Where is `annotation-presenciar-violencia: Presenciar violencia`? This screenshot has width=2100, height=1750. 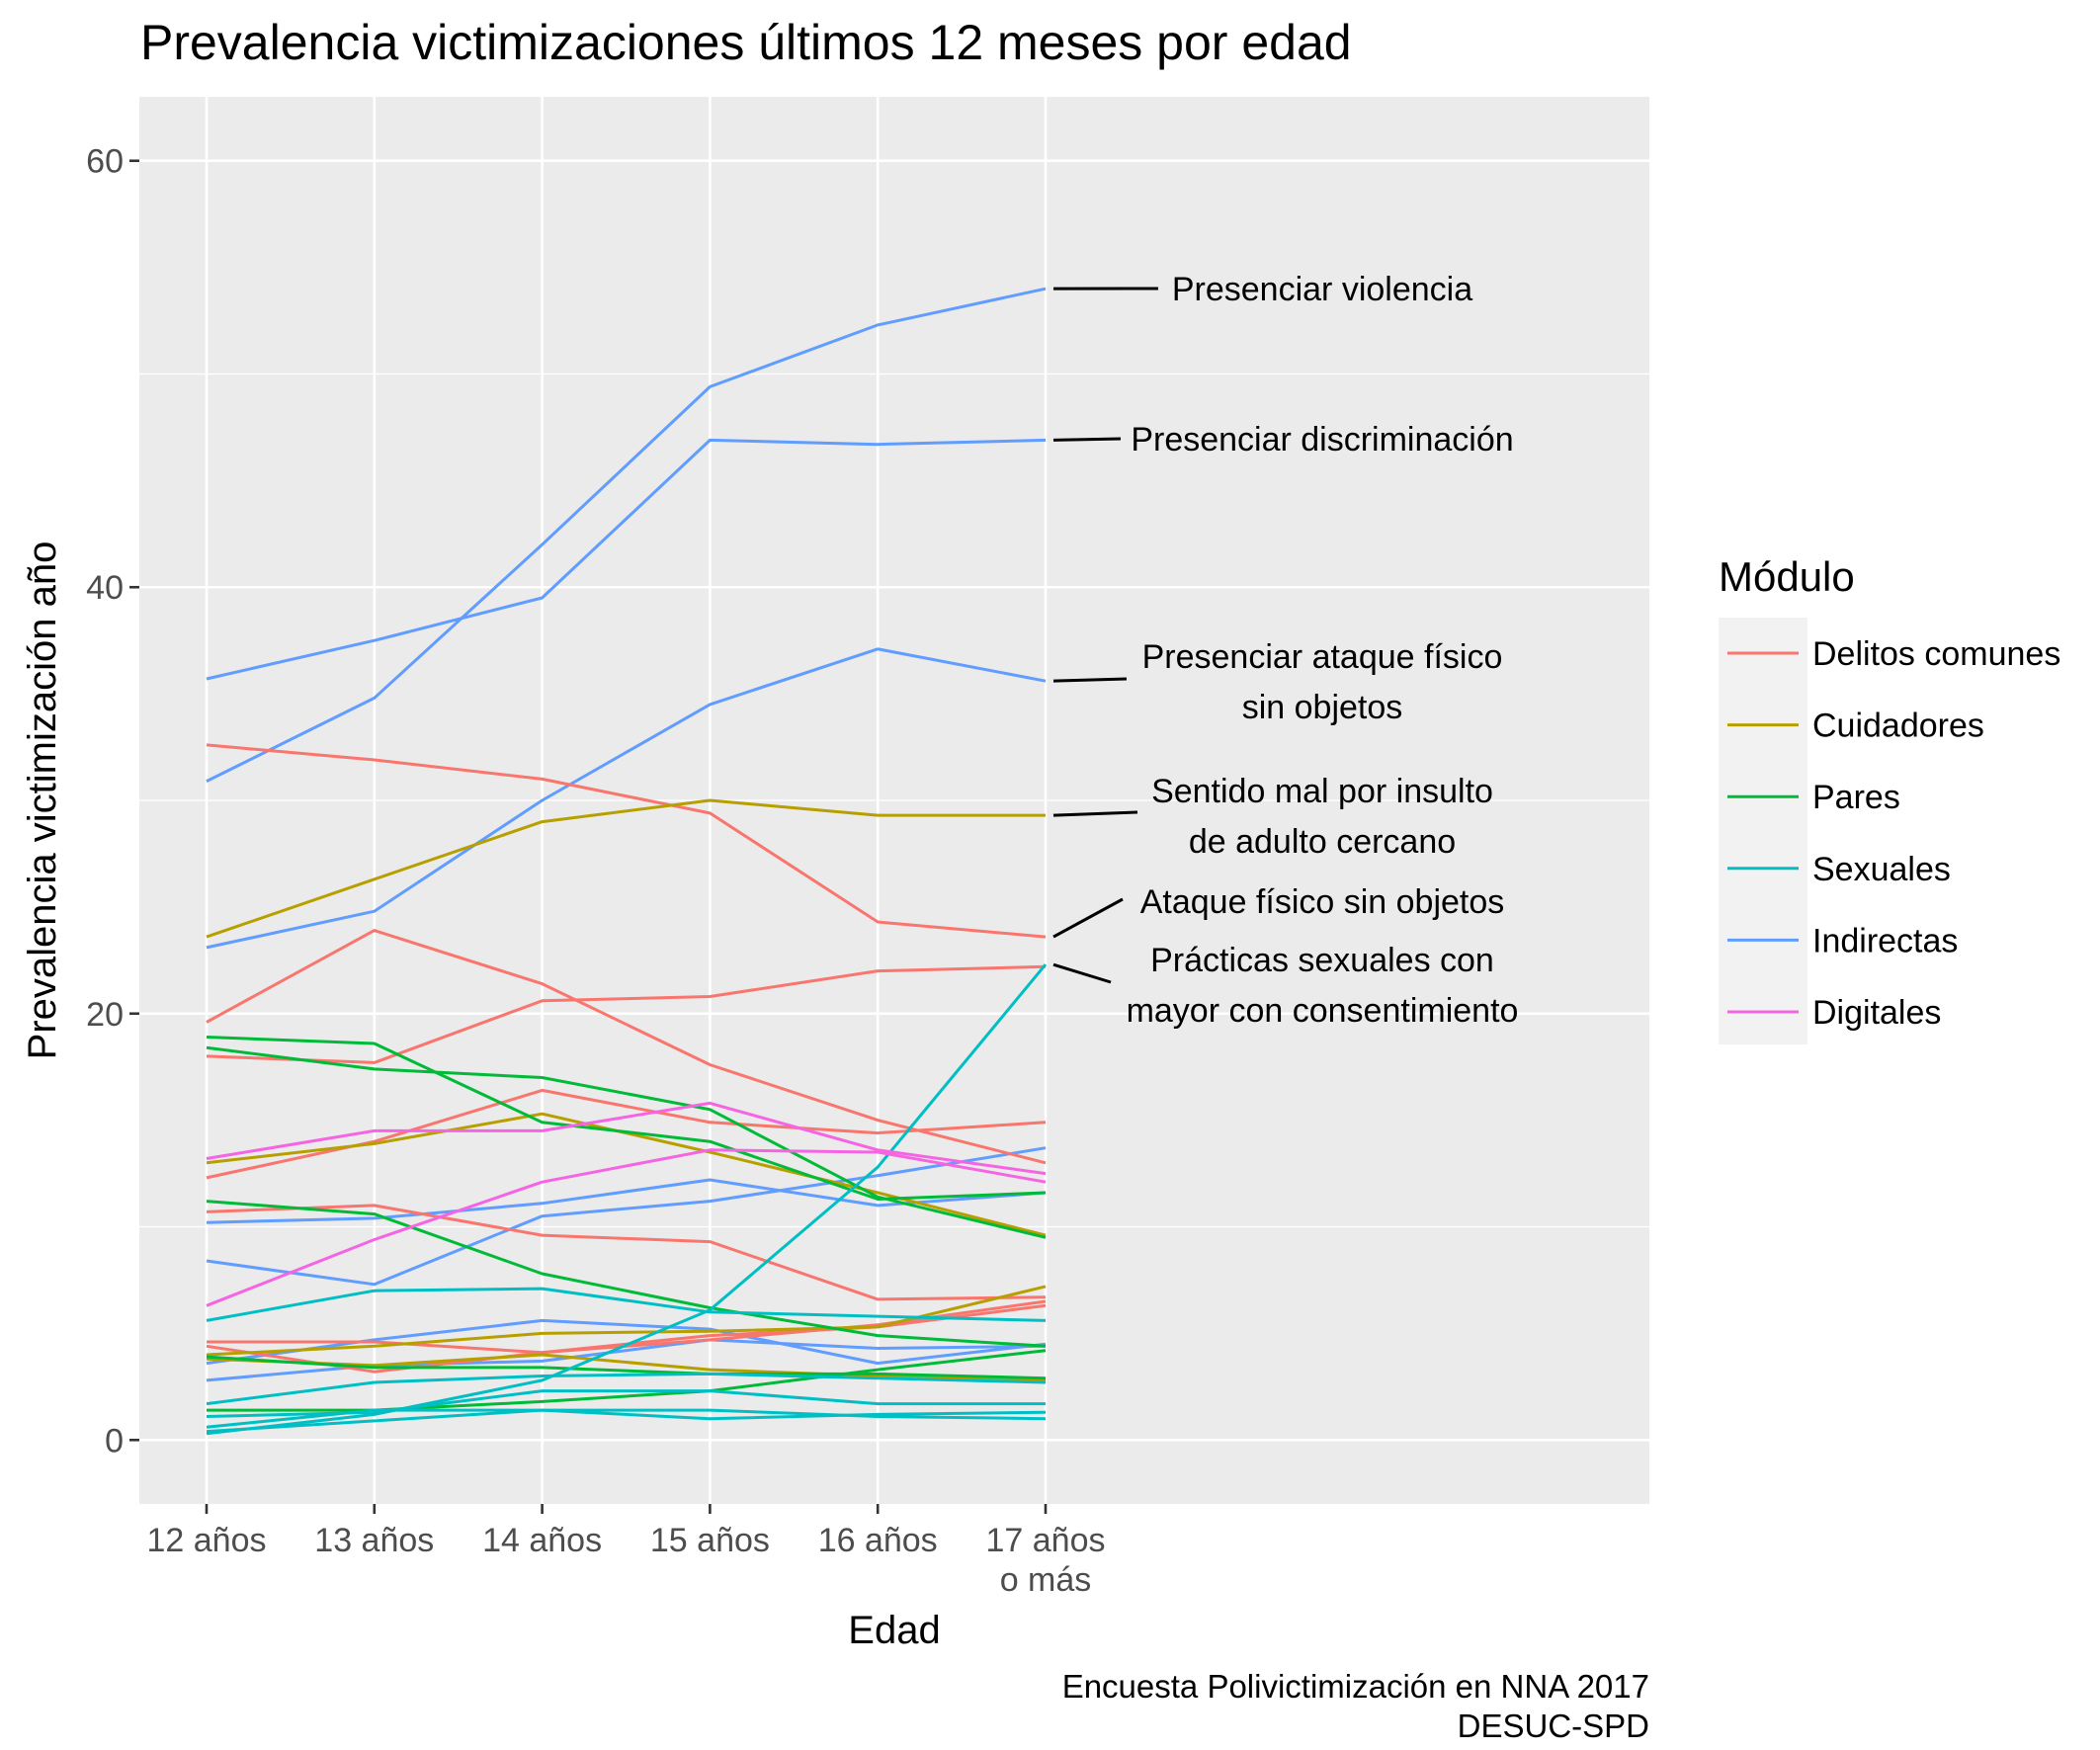 annotation-presenciar-violencia: Presenciar violencia is located at coordinates (1262, 289).